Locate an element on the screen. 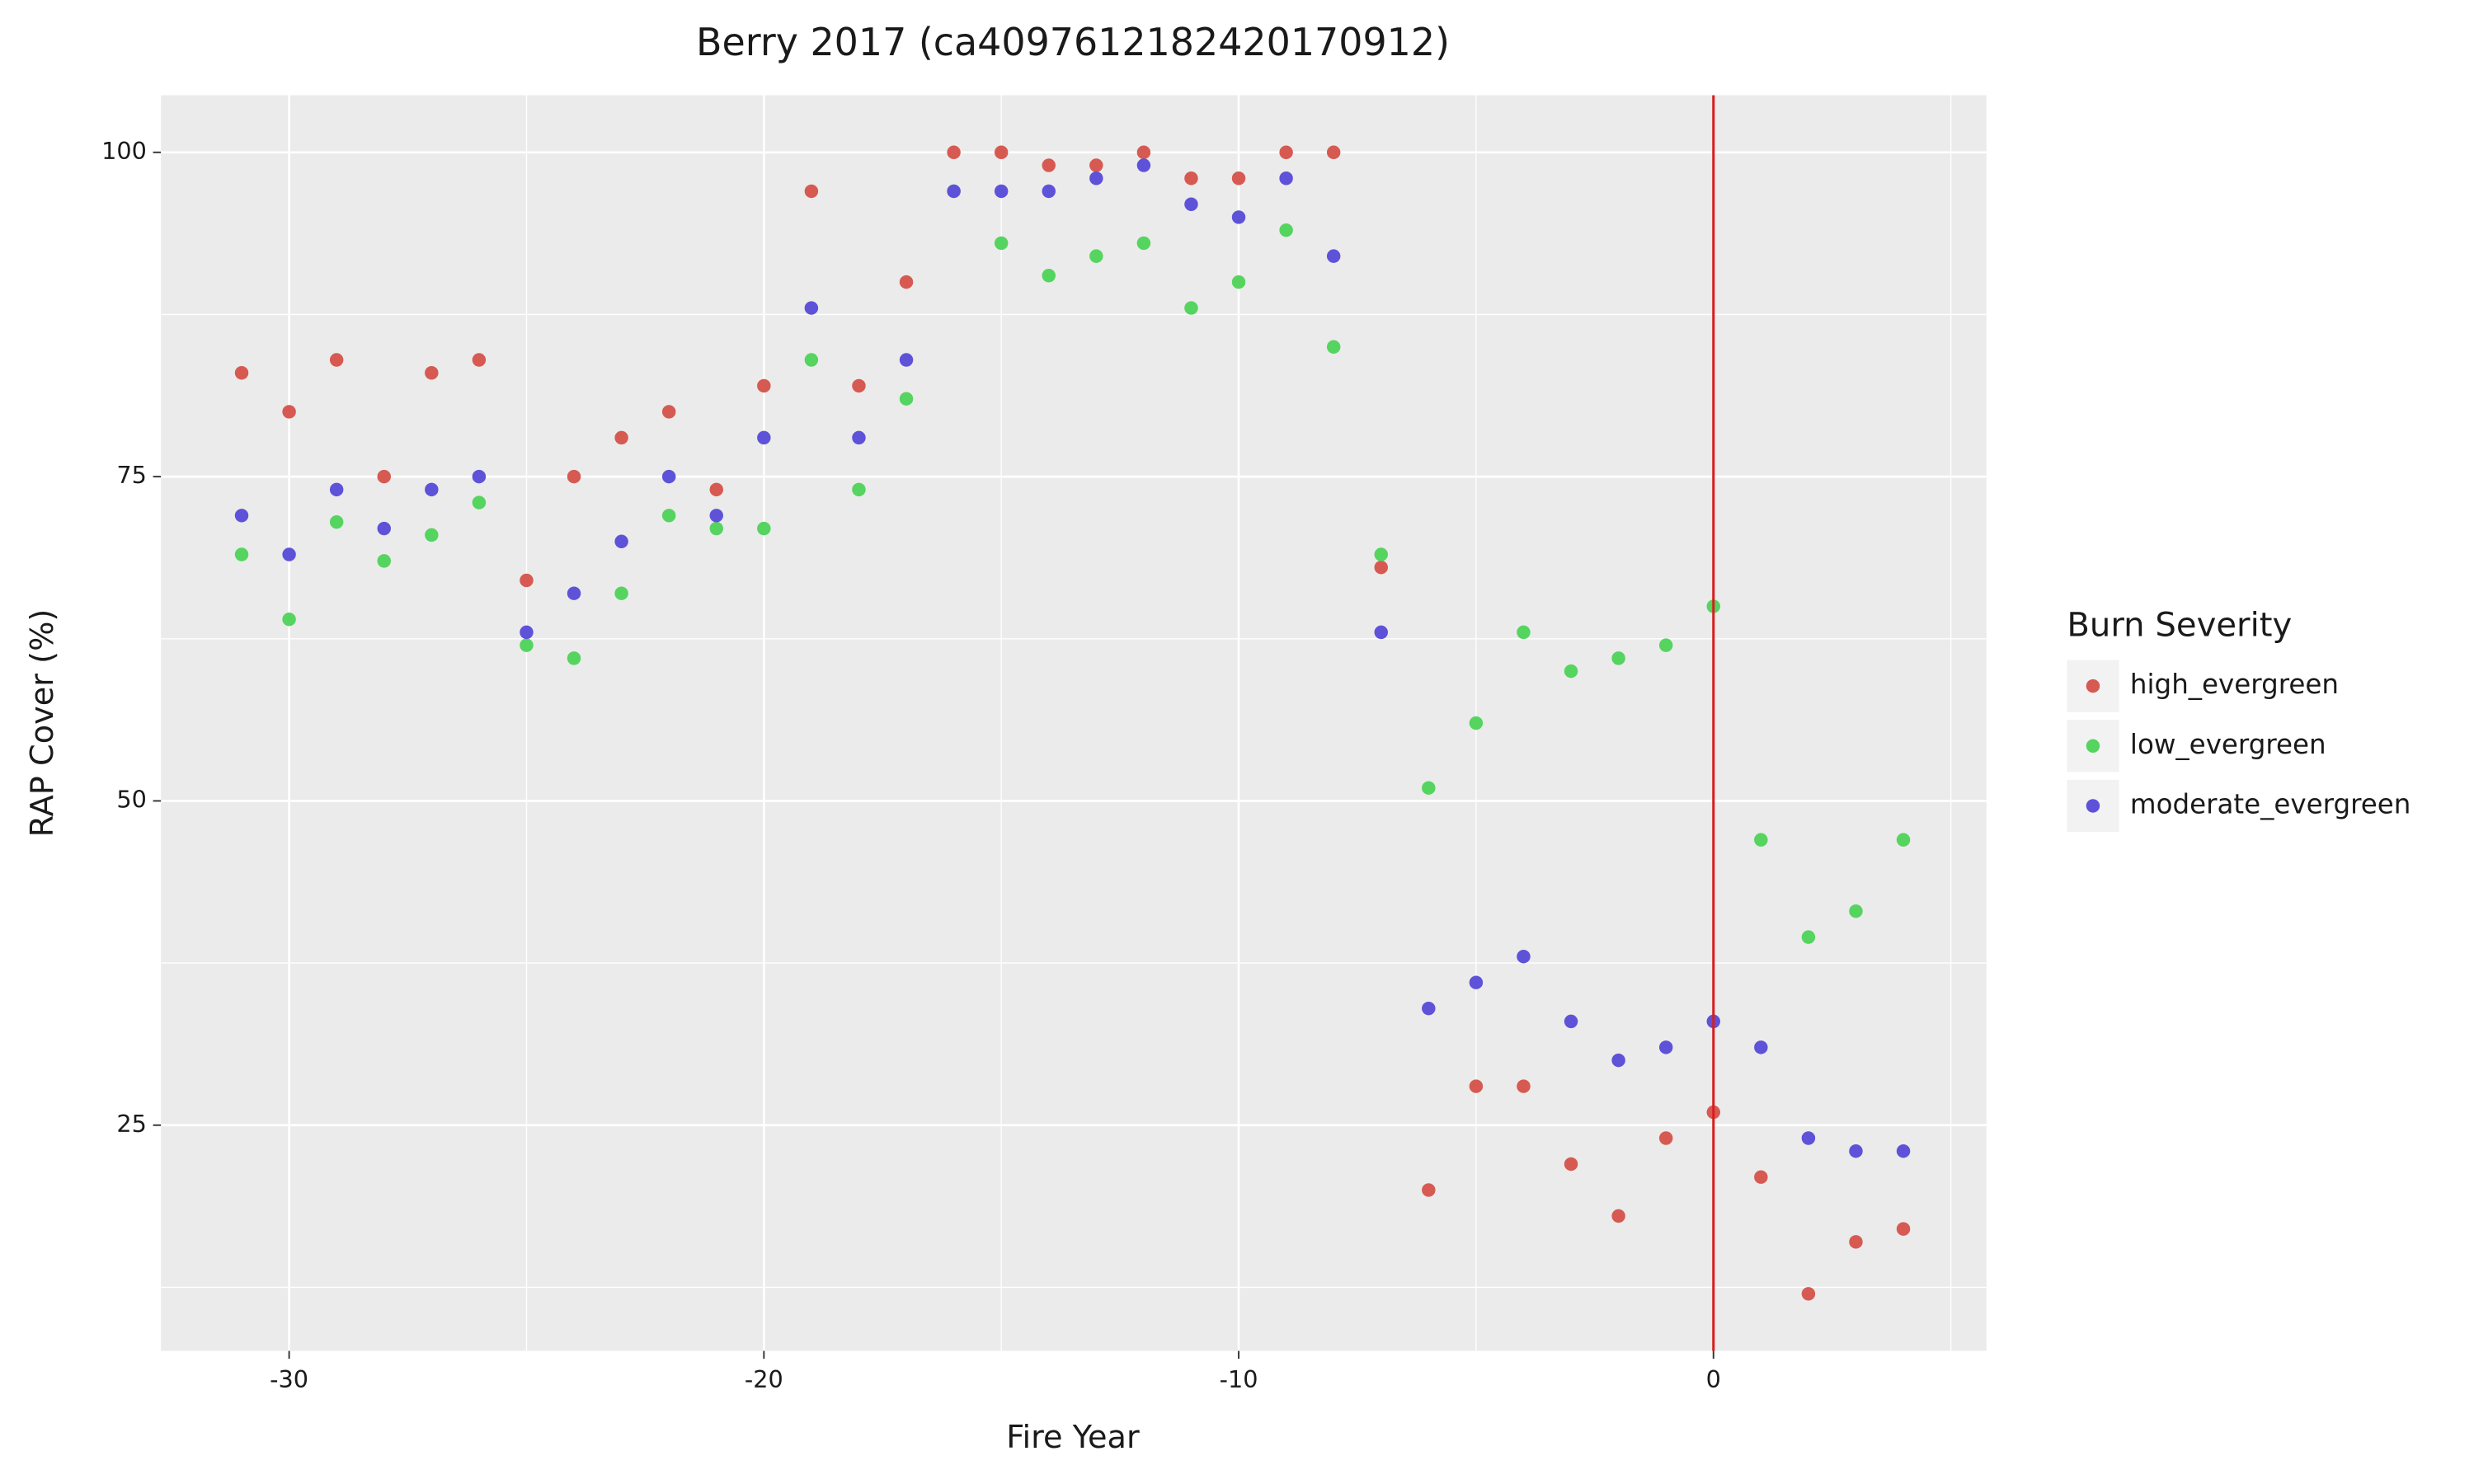 The image size is (2474, 1484). y-tick-label: 100 is located at coordinates (124, 151).